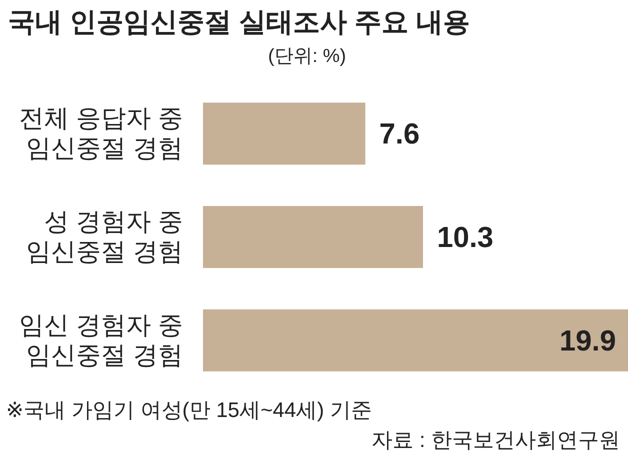 The width and height of the screenshot is (628, 476). I want to click on y-tick-label: 성 경험자 중 임신중절 경험, so click(104, 237).